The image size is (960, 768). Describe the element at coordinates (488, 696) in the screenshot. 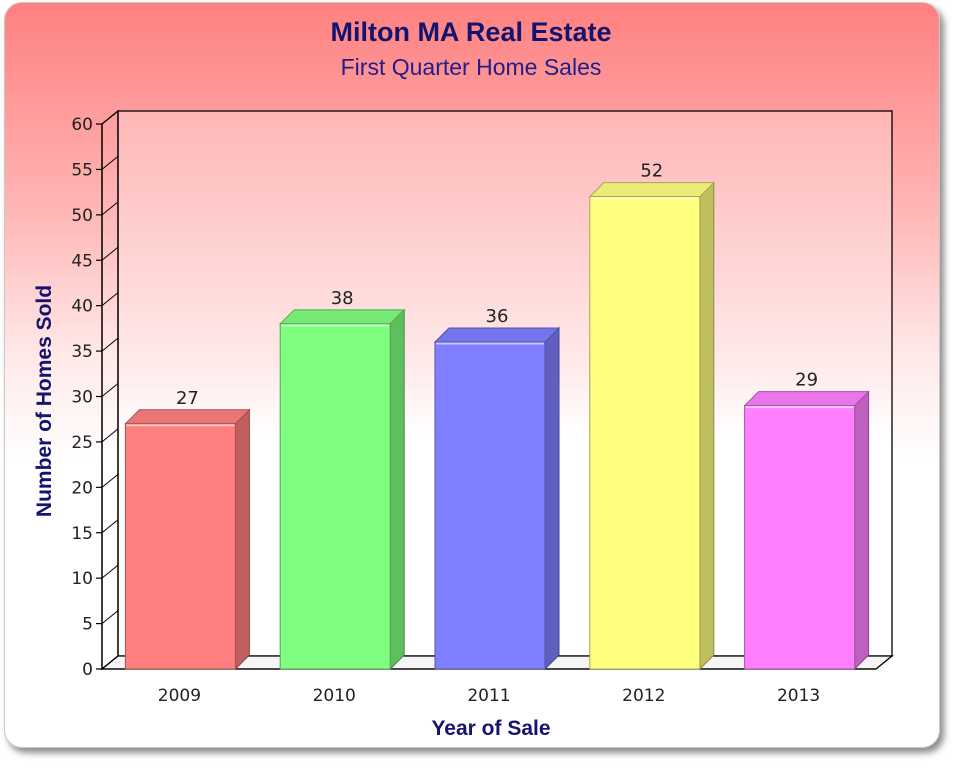

I see `x-tick-label-2011: 2011` at that location.